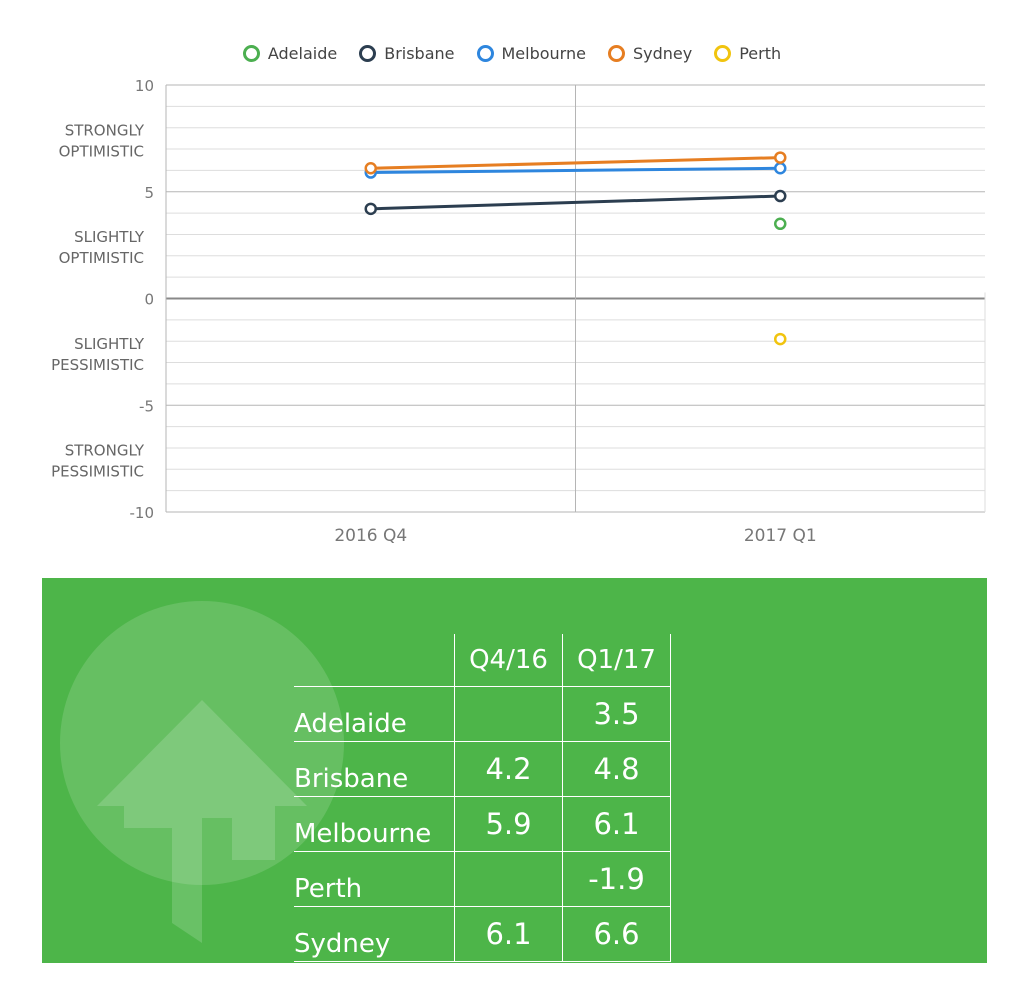 The width and height of the screenshot is (1024, 1004). I want to click on table-row: Perth -1.9, so click(482, 879).